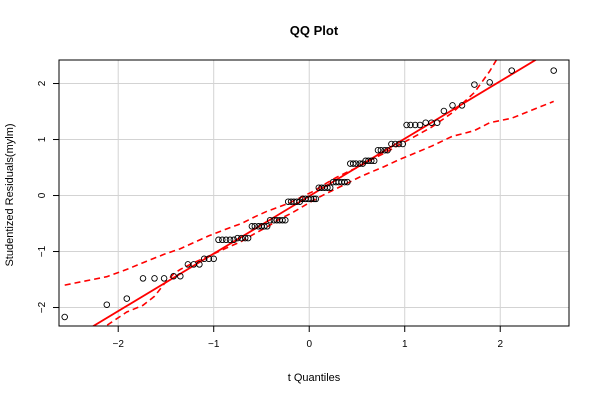 Image resolution: width=600 pixels, height=400 pixels. What do you see at coordinates (10, 194) in the screenshot?
I see `y-axis-label: Studentized Residuals(mylm)` at bounding box center [10, 194].